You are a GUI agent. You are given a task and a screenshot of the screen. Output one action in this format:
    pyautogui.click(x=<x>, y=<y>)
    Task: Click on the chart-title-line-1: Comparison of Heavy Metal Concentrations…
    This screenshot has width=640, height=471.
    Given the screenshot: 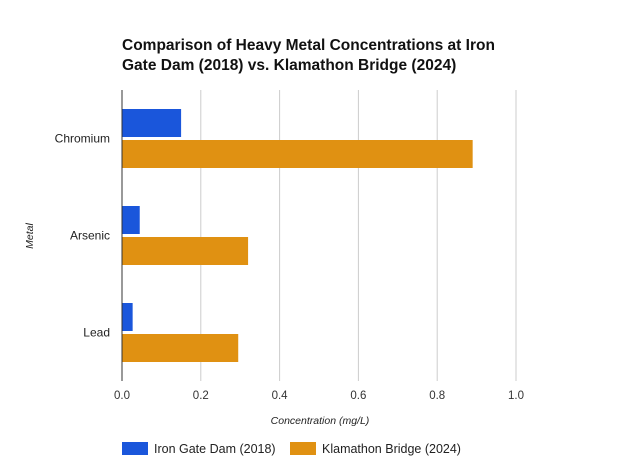 What is the action you would take?
    pyautogui.click(x=308, y=45)
    